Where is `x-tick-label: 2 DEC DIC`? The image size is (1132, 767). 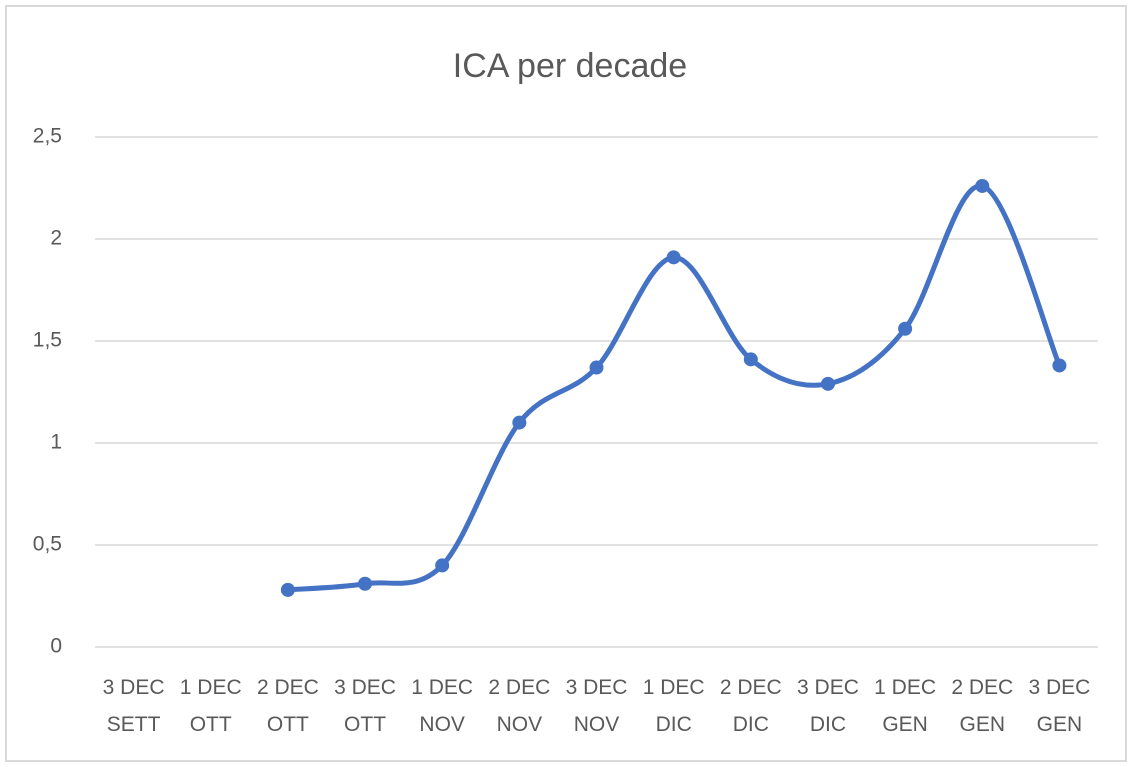 x-tick-label: 2 DEC DIC is located at coordinates (751, 706).